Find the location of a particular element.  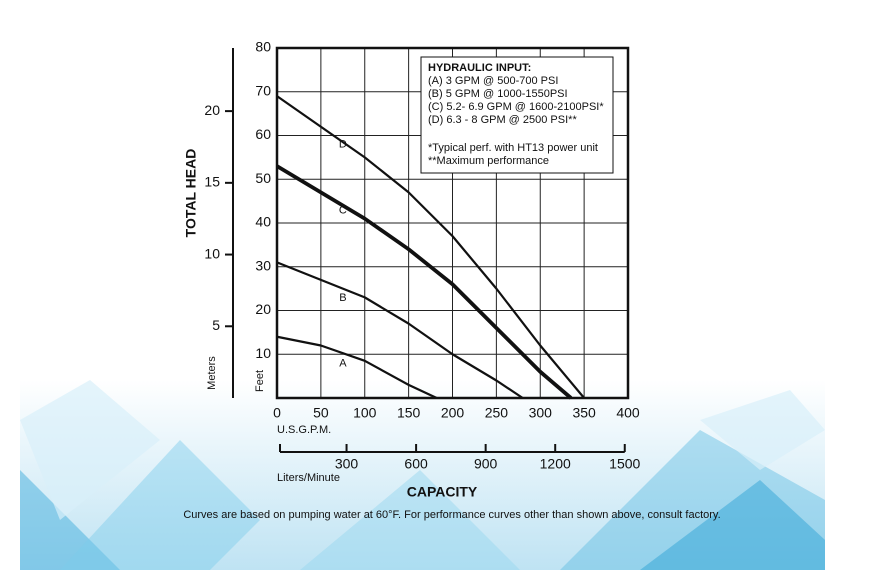

y-tick-label: 30 is located at coordinates (263, 265).